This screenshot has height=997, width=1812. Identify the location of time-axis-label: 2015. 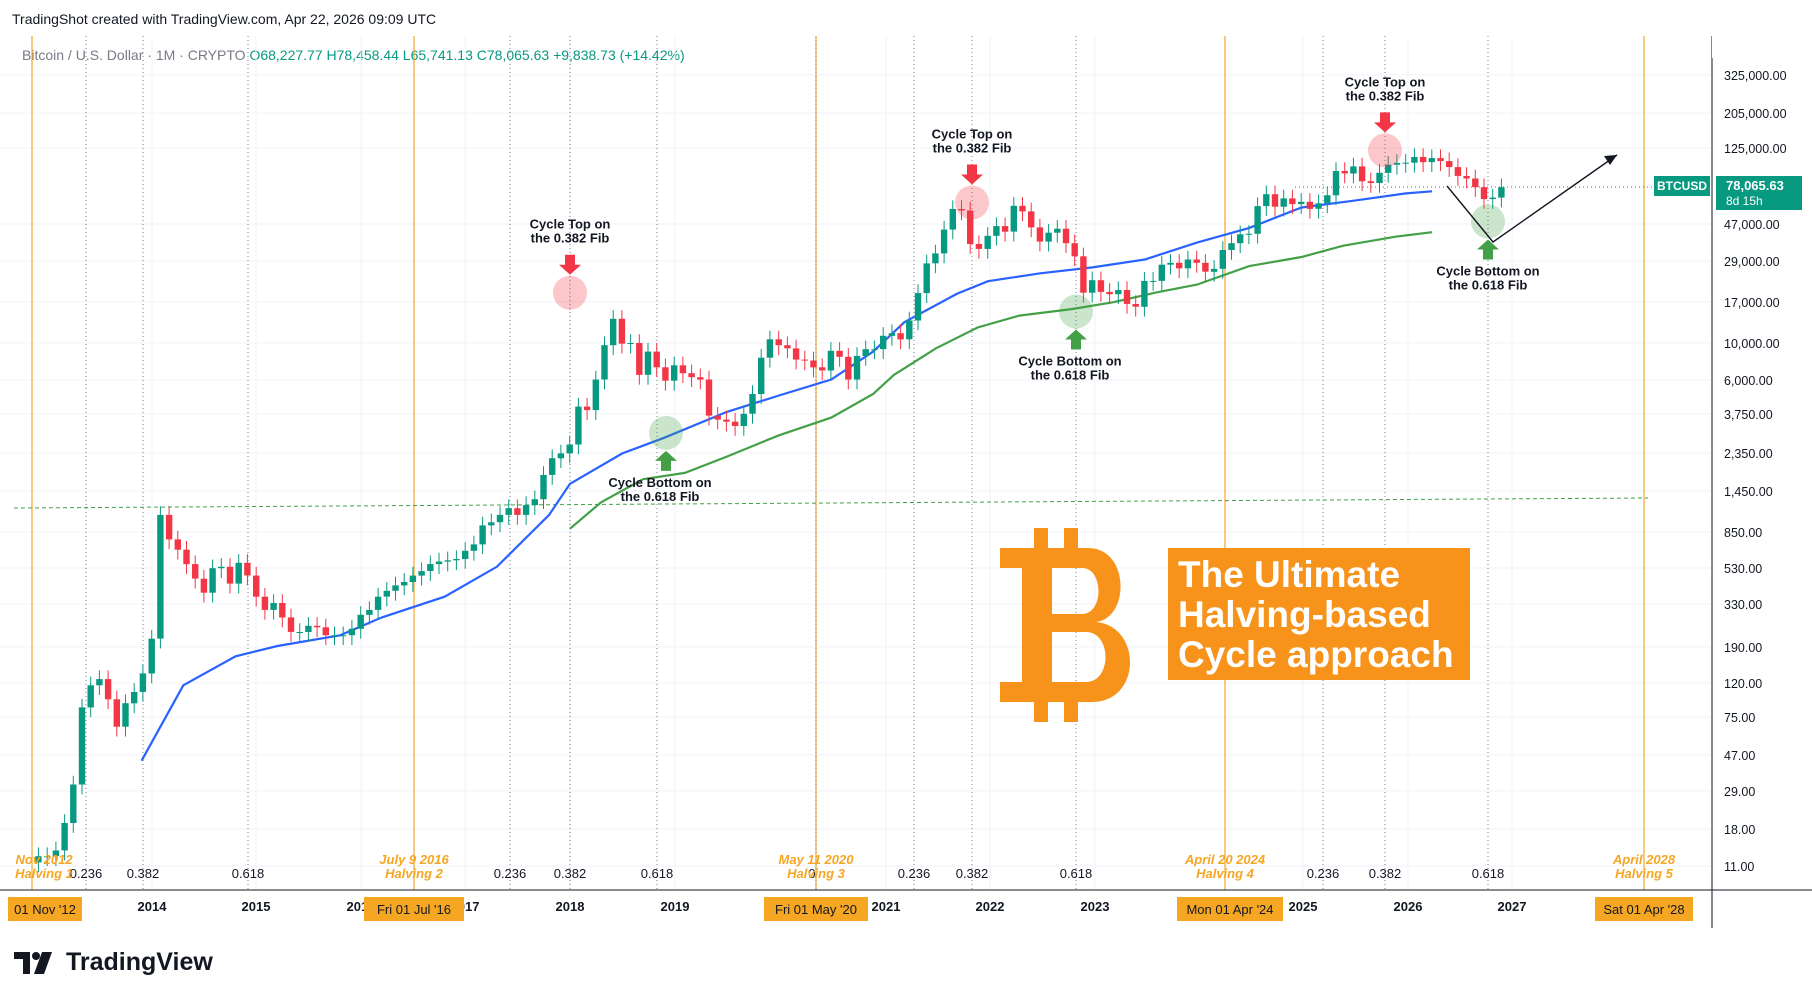
(256, 906).